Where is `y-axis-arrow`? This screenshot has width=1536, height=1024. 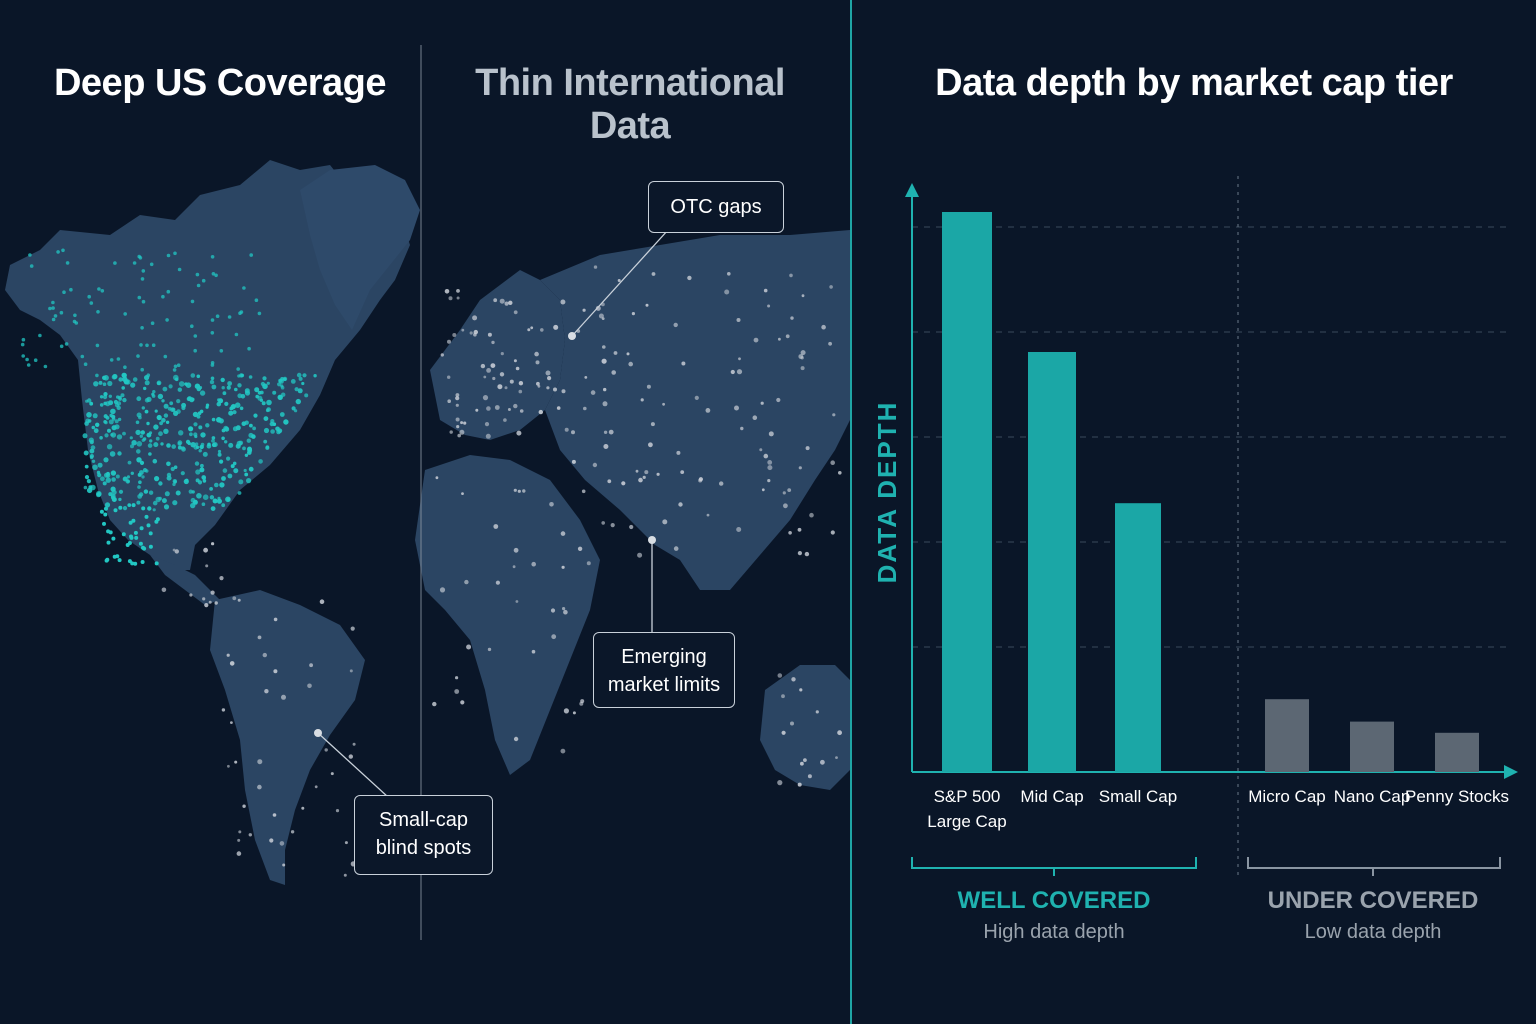 y-axis-arrow is located at coordinates (912, 190).